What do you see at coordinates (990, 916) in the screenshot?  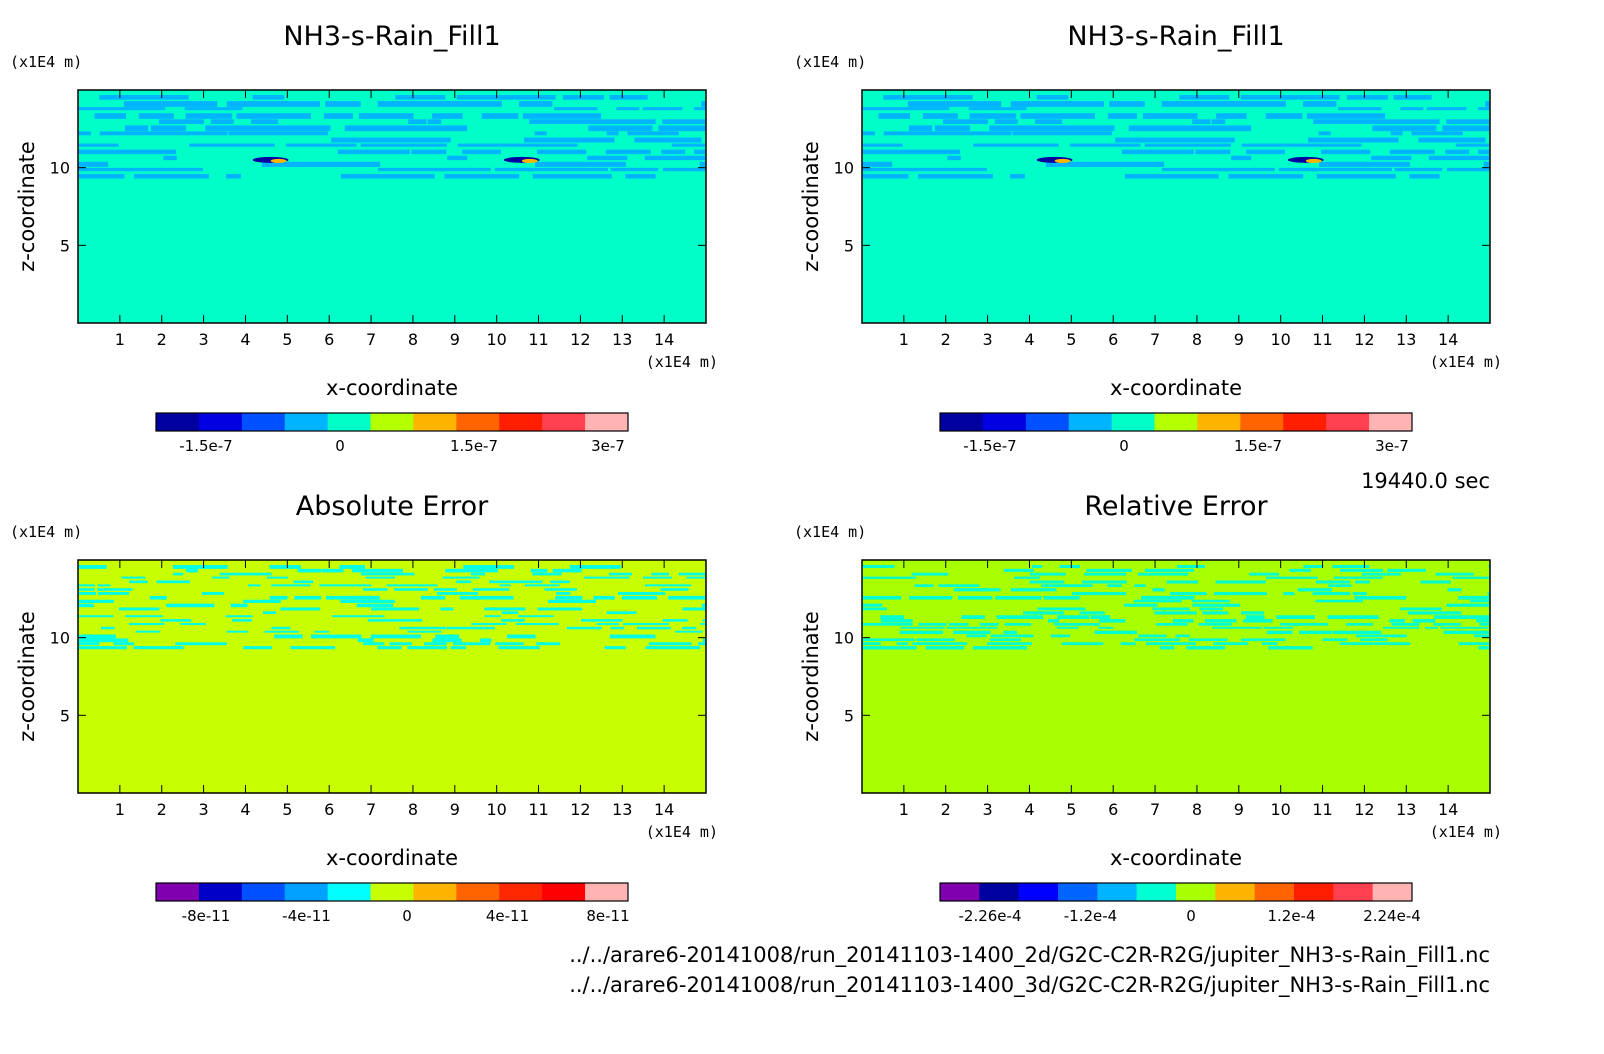 I see `colorbar-tick-label: -2.26e-4` at bounding box center [990, 916].